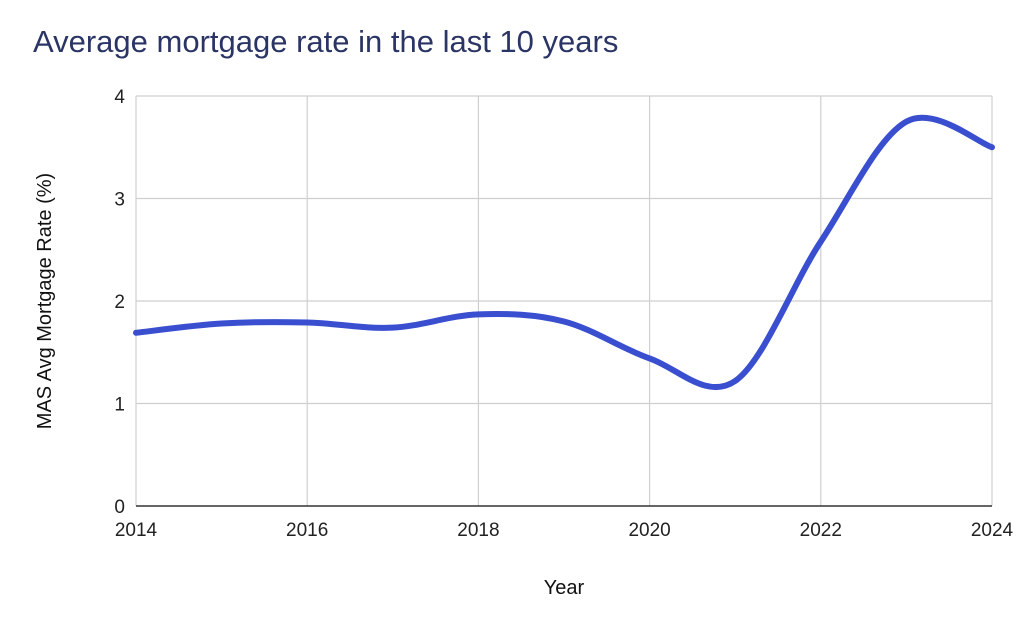  What do you see at coordinates (119, 405) in the screenshot?
I see `y-tick-label: 1` at bounding box center [119, 405].